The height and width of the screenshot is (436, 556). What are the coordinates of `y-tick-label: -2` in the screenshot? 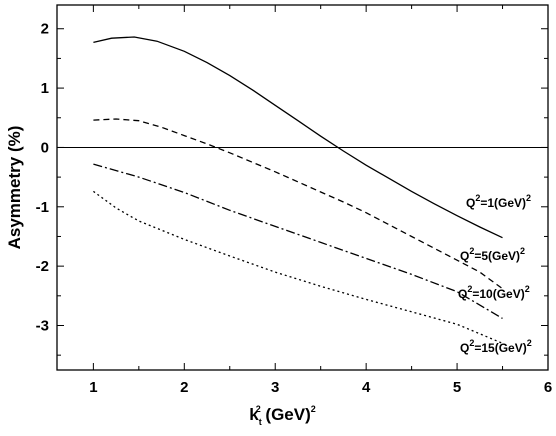 It's located at (42, 266).